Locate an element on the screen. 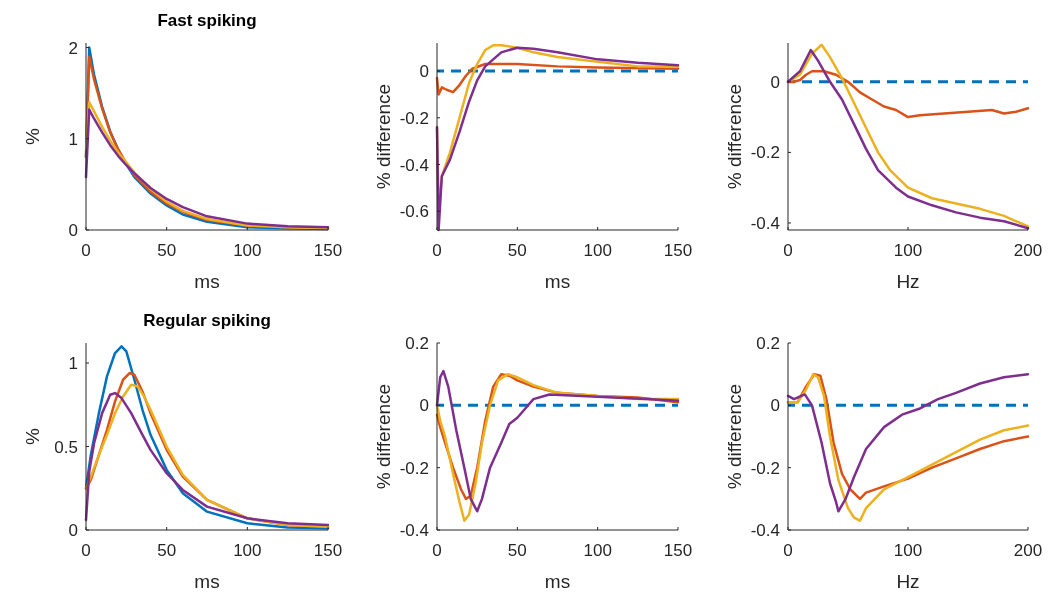  chart-title: Regular spiking is located at coordinates (207, 320).